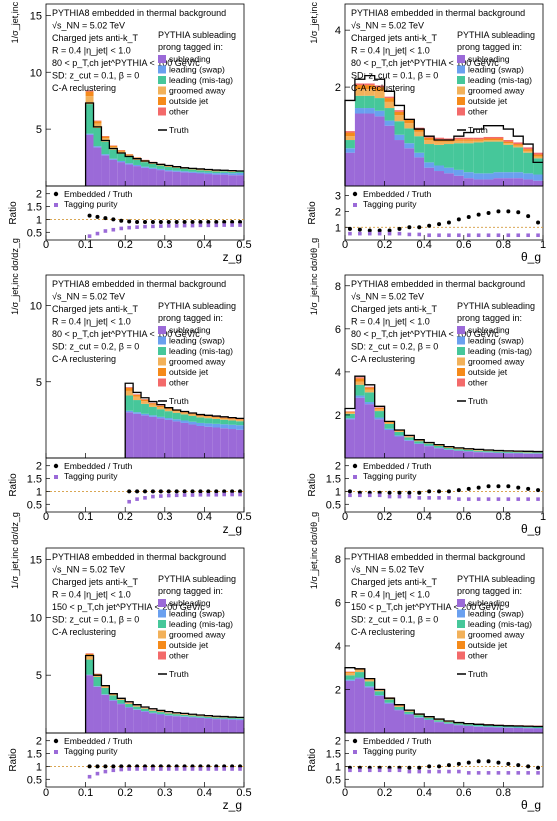 This screenshot has width=557, height=821. I want to click on x-axis-label: θ_g, so click(531, 529).